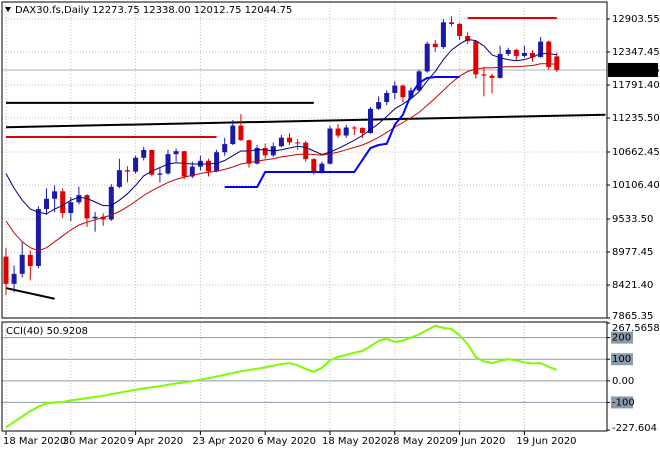 Image resolution: width=660 pixels, height=450 pixels. What do you see at coordinates (636, 85) in the screenshot?
I see `y-tick-label: 11791.40` at bounding box center [636, 85].